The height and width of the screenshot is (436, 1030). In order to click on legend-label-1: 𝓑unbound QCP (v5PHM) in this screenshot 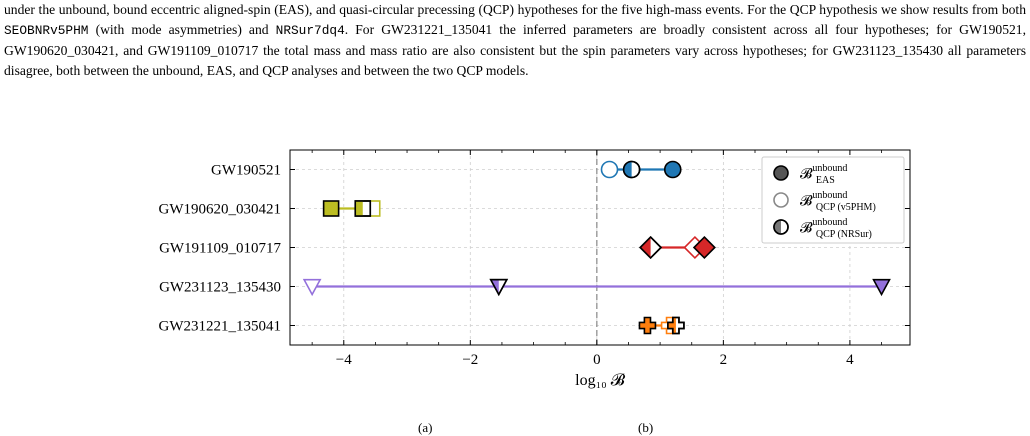, I will do `click(838, 201)`.